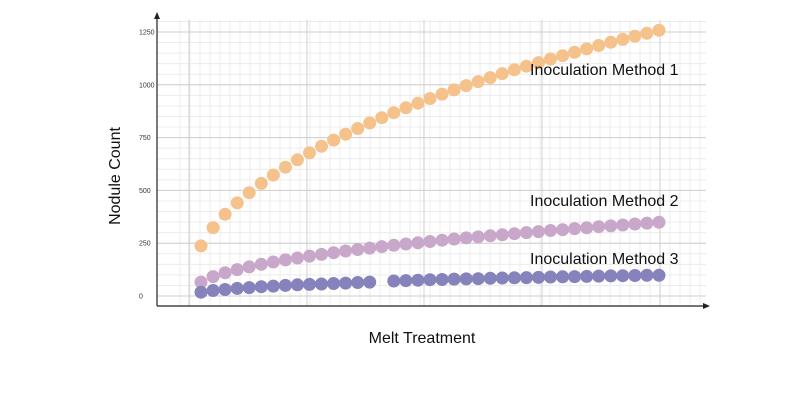 The width and height of the screenshot is (800, 400). Describe the element at coordinates (422, 338) in the screenshot. I see `x-axis-title: Melt Treatment` at that location.